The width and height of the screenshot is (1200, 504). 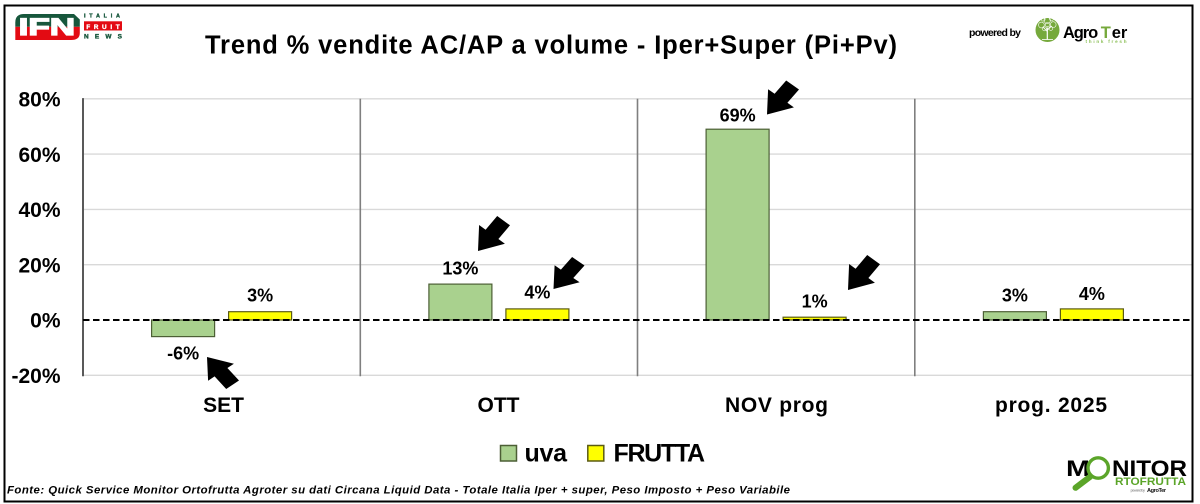 What do you see at coordinates (223, 405) in the screenshot?
I see `svg-text: SET` at bounding box center [223, 405].